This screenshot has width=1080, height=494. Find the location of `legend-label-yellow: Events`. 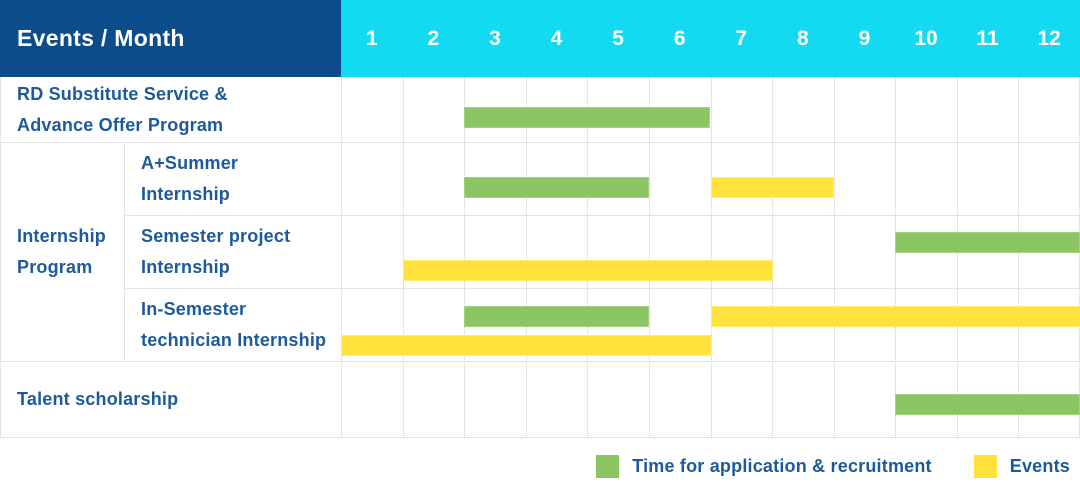

legend-label-yellow: Events is located at coordinates (1039, 465).